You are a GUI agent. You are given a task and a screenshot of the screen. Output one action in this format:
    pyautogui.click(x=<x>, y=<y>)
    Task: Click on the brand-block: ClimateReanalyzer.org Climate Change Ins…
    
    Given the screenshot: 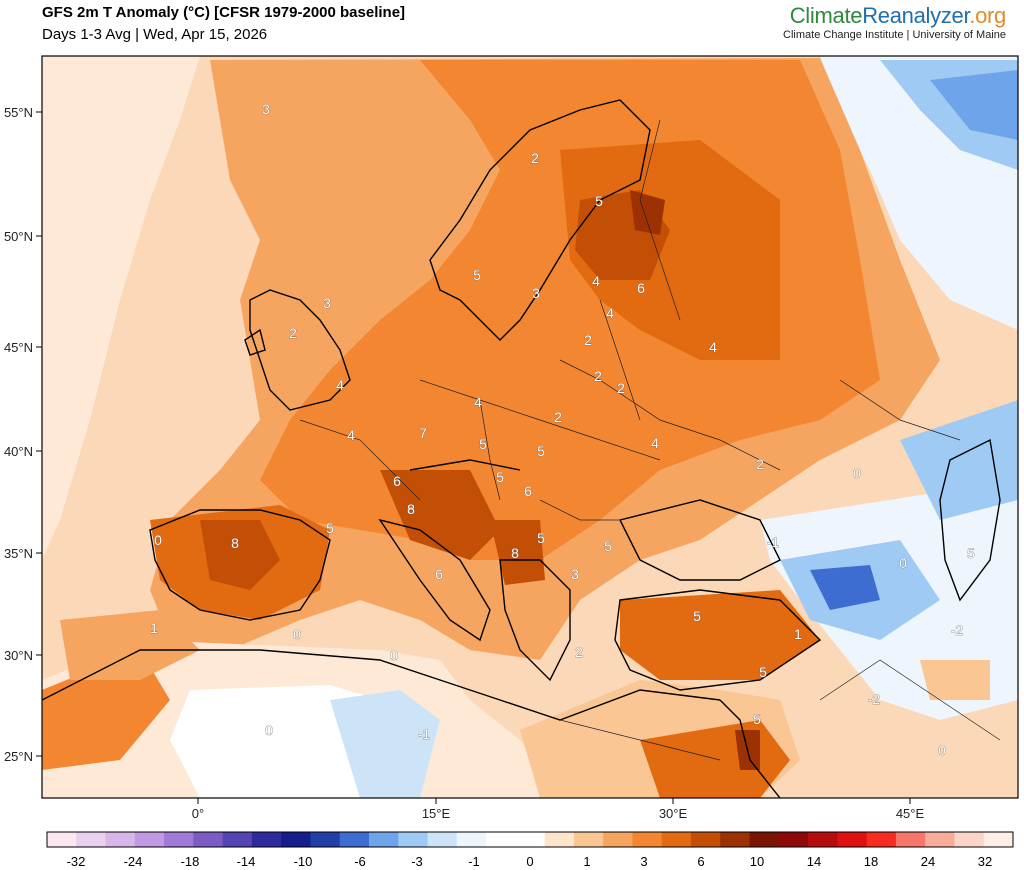 What is the action you would take?
    pyautogui.click(x=894, y=22)
    